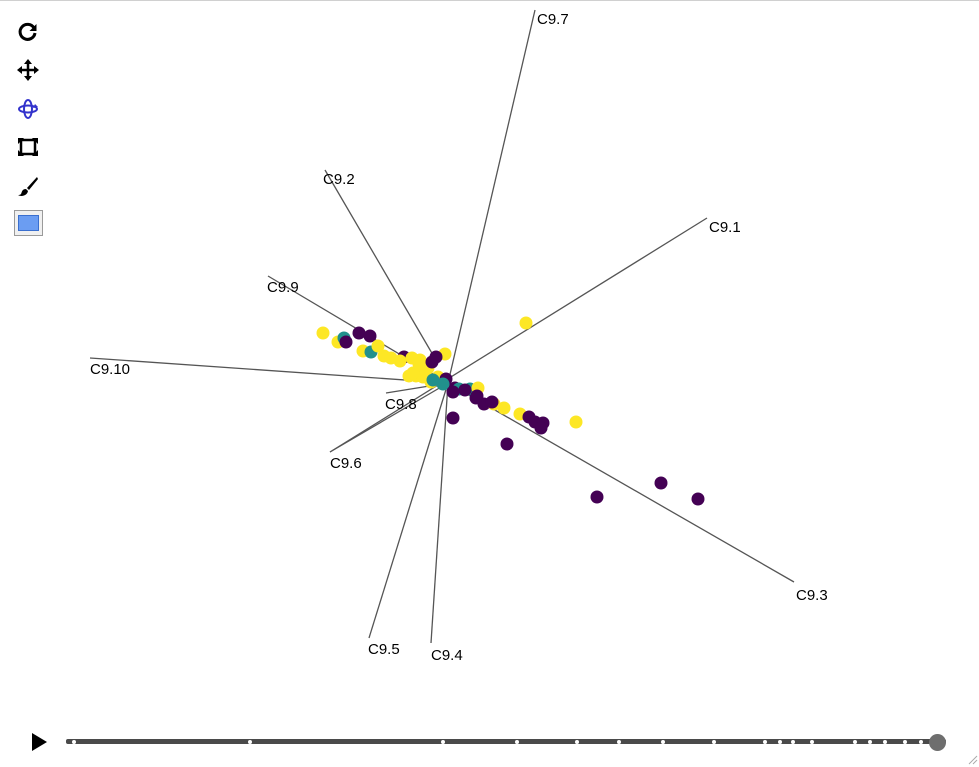 The image size is (979, 767). I want to click on axis-label: C9.1, so click(725, 227).